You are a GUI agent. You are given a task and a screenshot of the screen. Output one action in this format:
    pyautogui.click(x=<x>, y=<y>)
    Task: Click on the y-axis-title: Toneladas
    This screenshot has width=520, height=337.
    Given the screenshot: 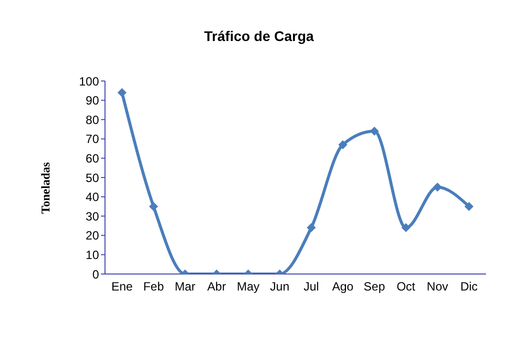 What is the action you would take?
    pyautogui.click(x=46, y=188)
    